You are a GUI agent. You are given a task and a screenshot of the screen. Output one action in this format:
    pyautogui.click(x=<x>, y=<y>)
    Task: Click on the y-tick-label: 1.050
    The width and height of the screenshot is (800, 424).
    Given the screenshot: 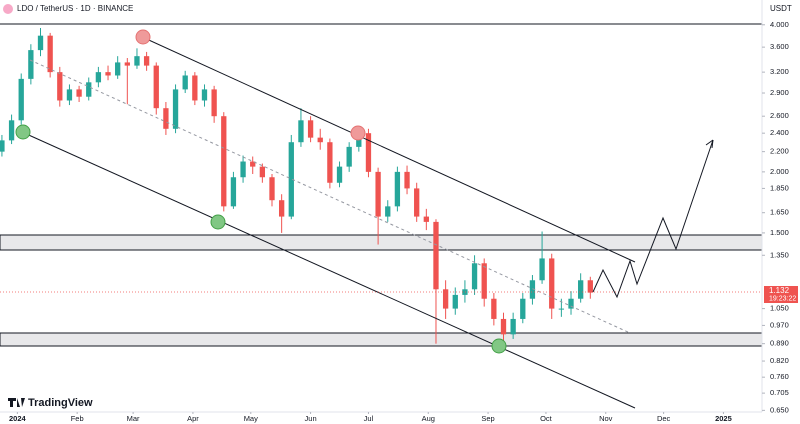 What is the action you would take?
    pyautogui.click(x=779, y=308)
    